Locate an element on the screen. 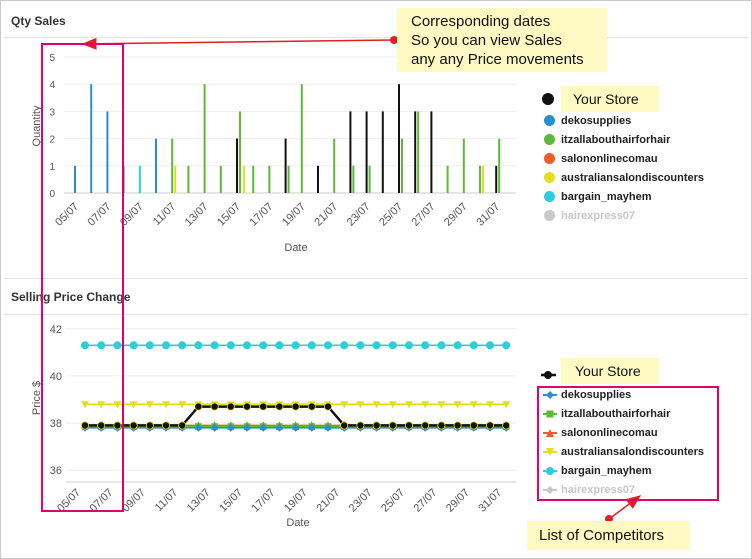  your-store-dot-icon is located at coordinates (548, 99).